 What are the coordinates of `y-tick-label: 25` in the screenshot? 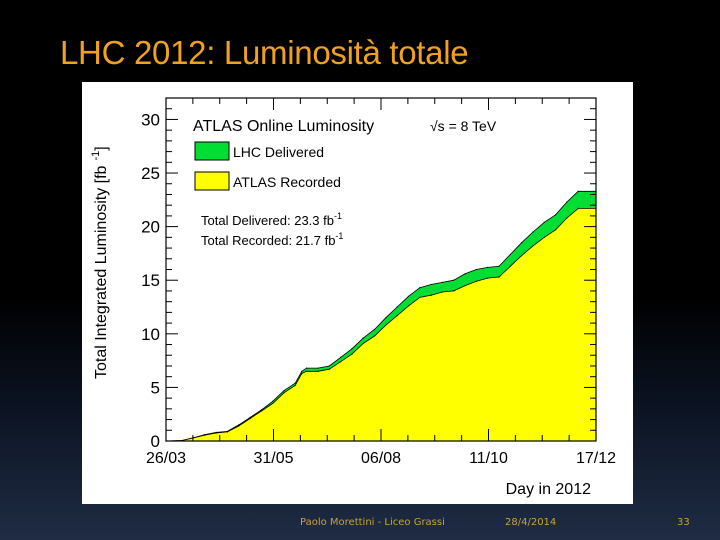 It's located at (150, 173).